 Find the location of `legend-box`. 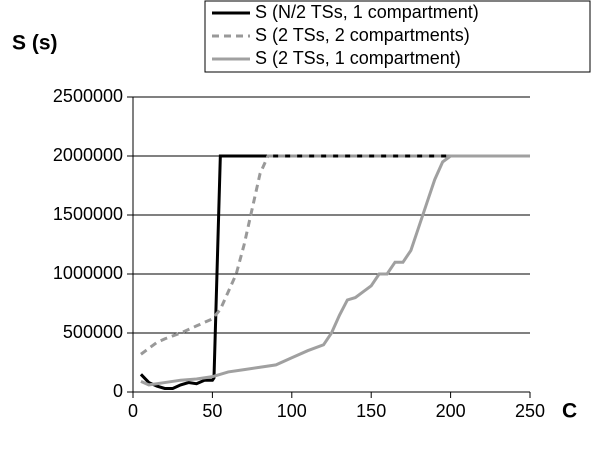

legend-box is located at coordinates (397, 36).